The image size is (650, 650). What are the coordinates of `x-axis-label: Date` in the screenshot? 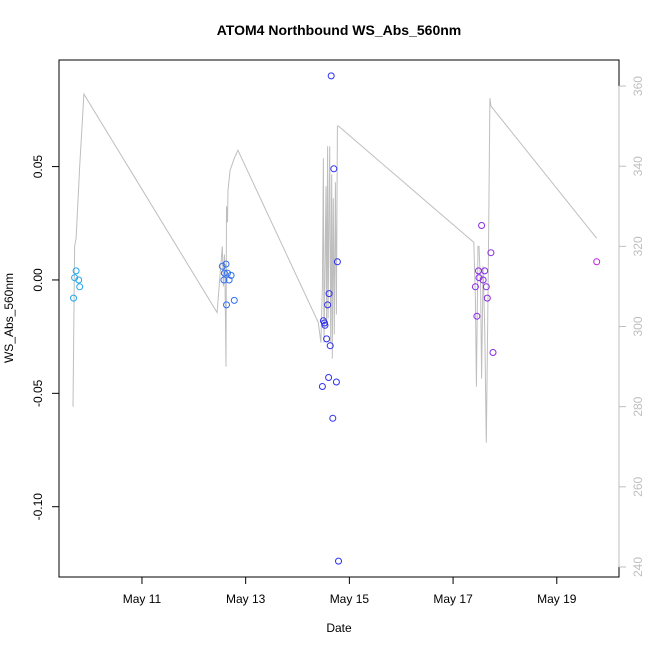 It's located at (339, 628).